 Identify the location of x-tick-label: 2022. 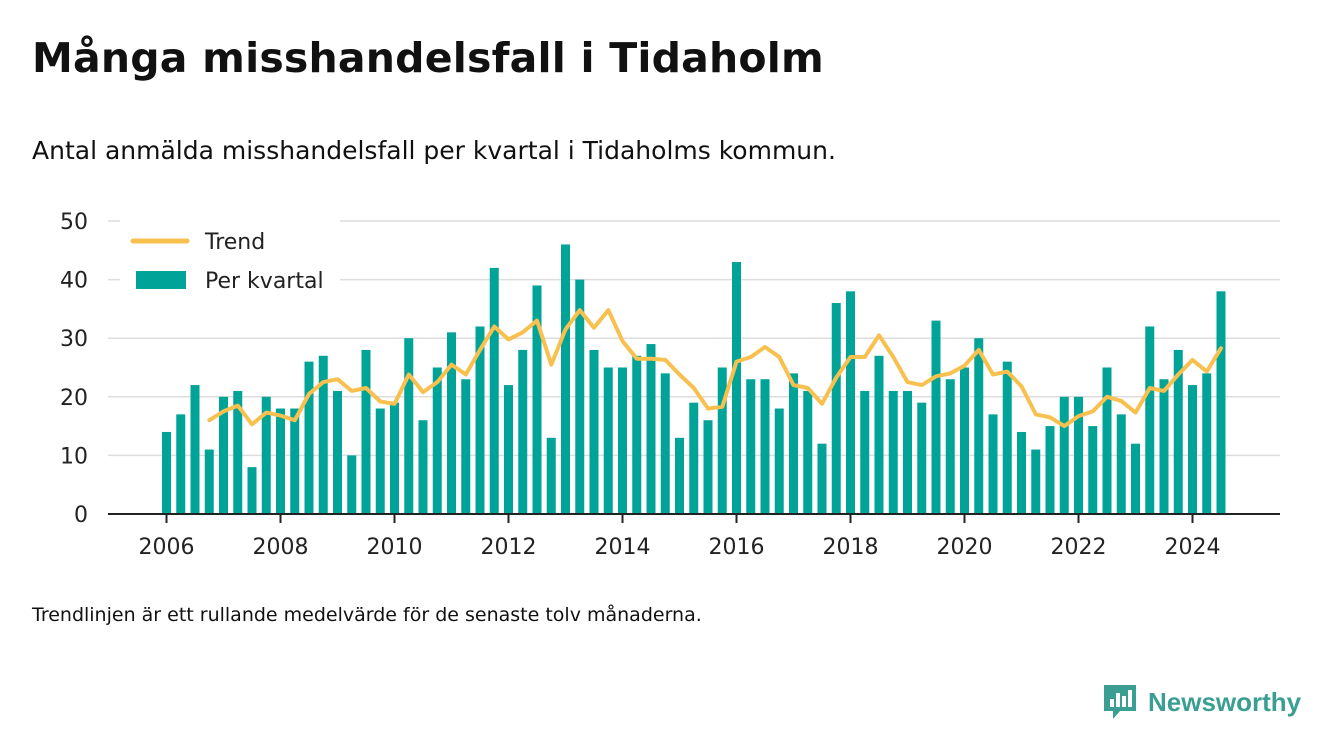
(1079, 547).